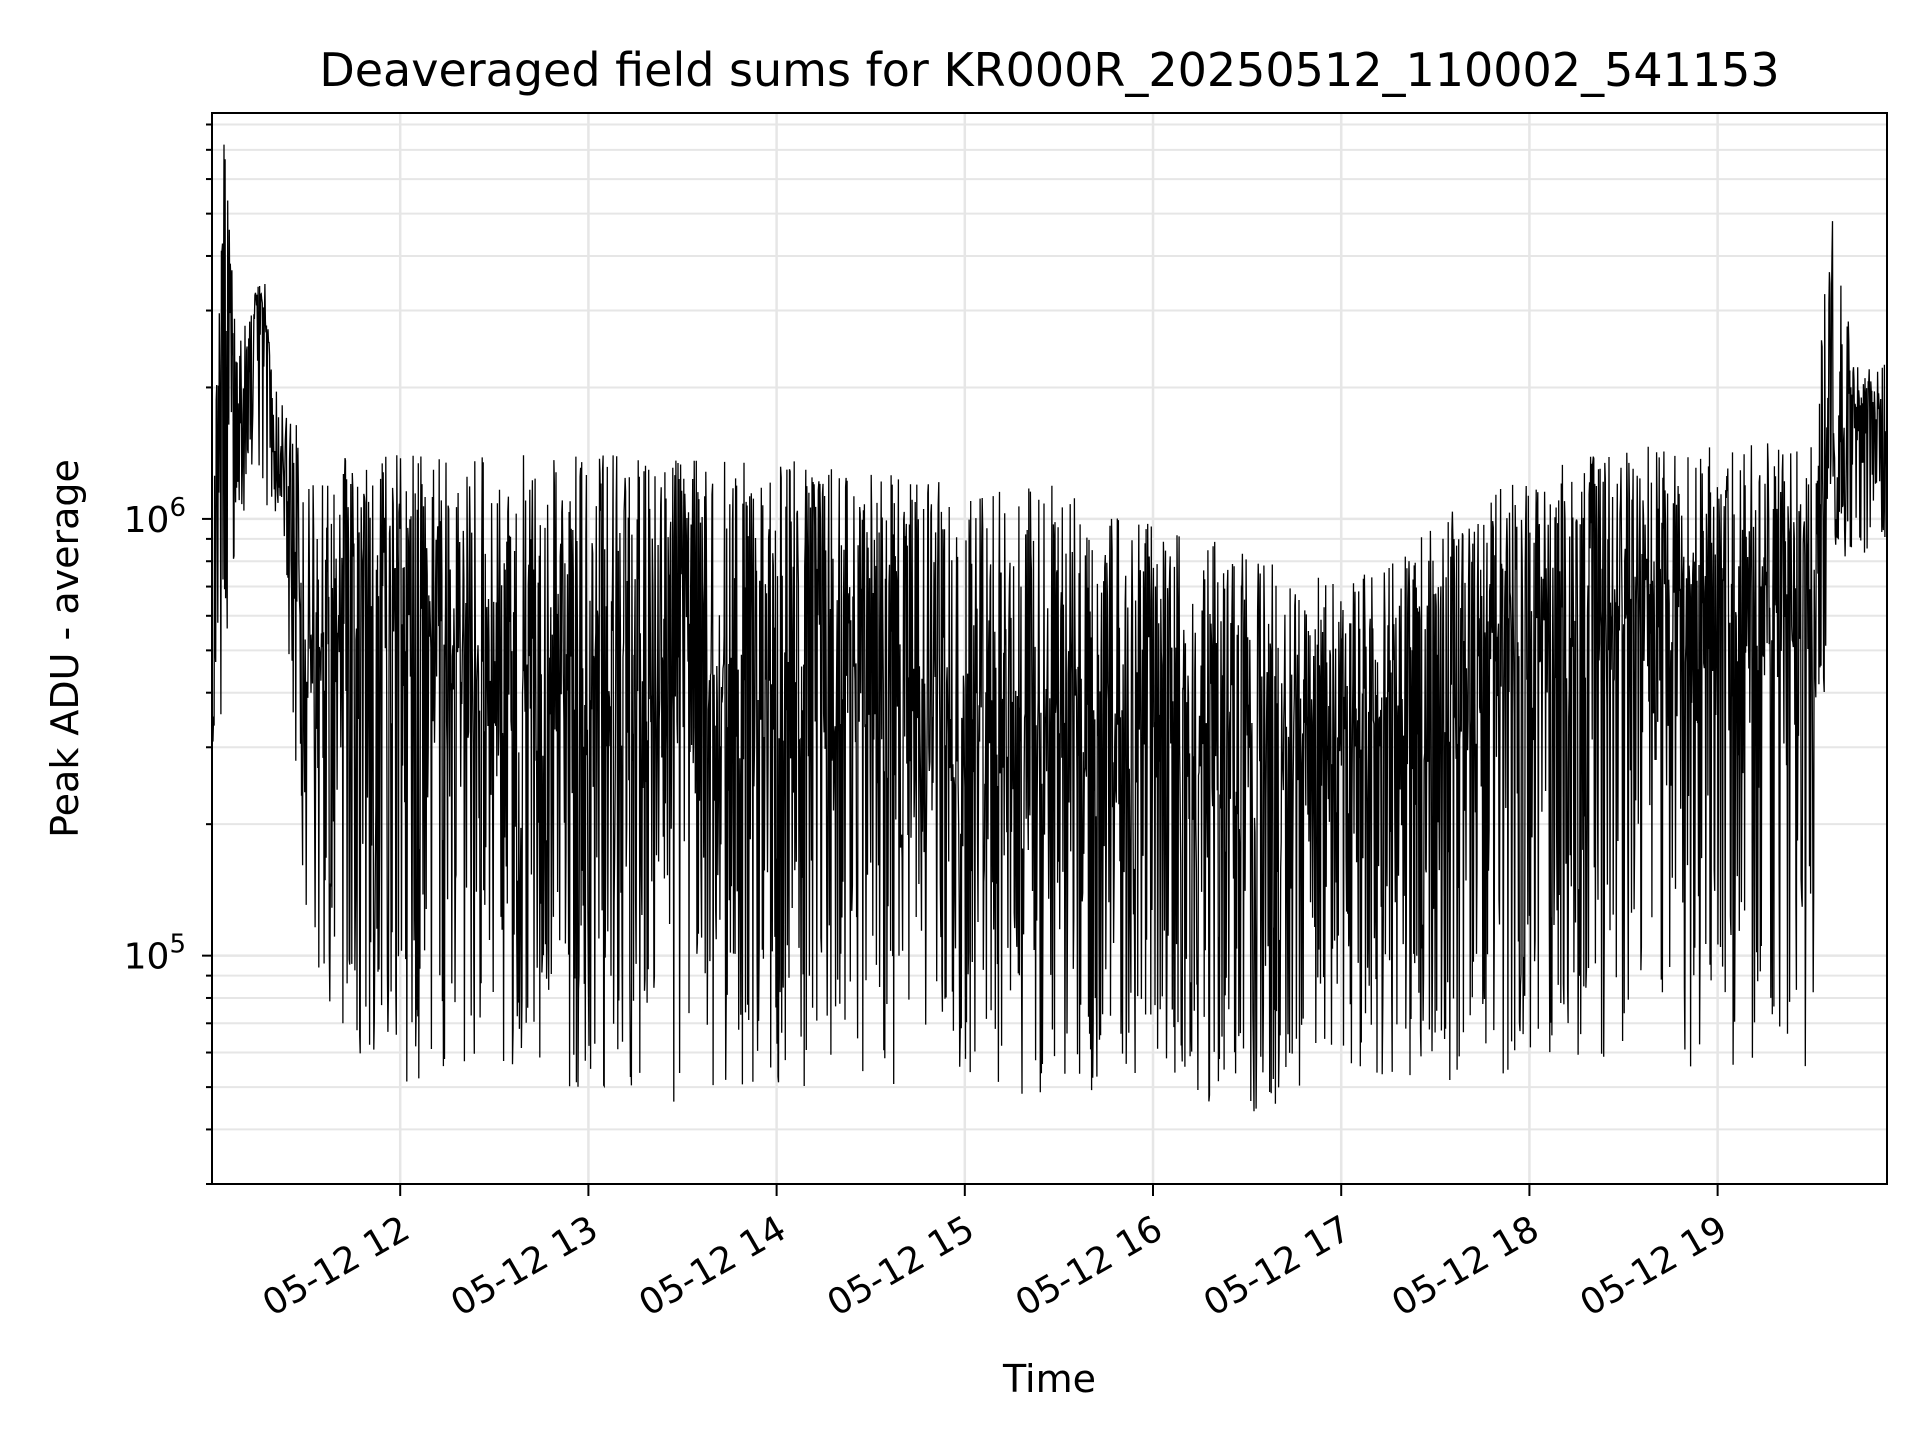 The width and height of the screenshot is (1920, 1440). What do you see at coordinates (155, 517) in the screenshot?
I see `y-tick-label: 10⁶` at bounding box center [155, 517].